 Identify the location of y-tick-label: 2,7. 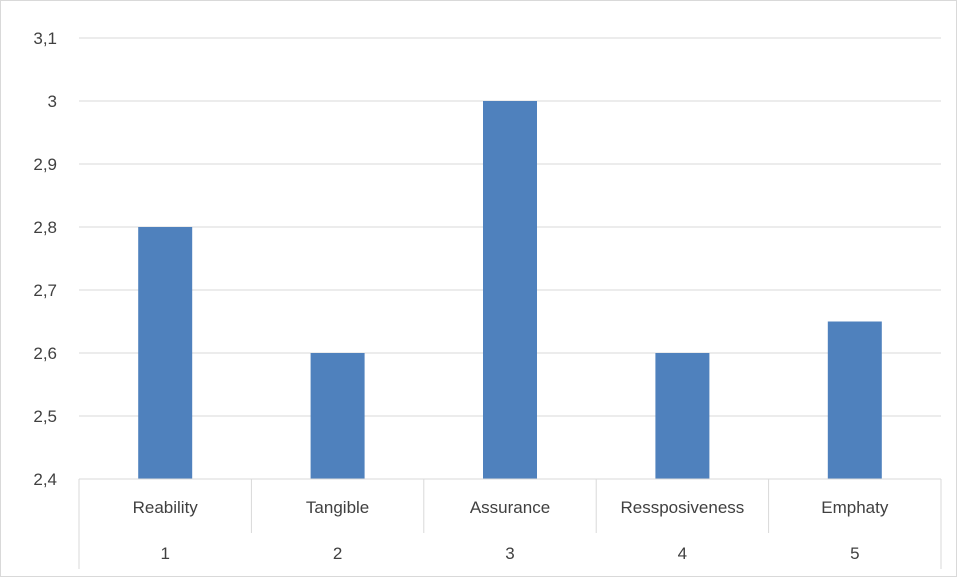
(45, 290).